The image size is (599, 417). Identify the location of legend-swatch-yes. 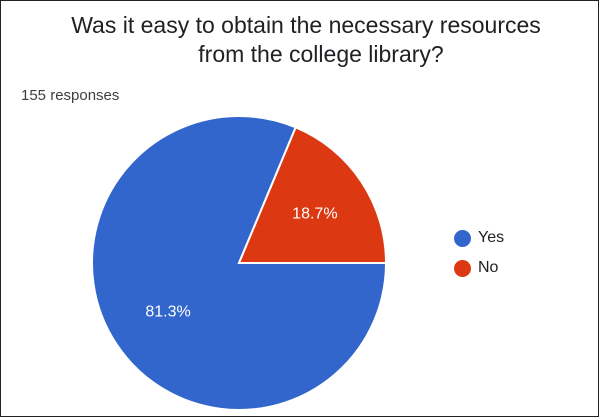
(462, 238).